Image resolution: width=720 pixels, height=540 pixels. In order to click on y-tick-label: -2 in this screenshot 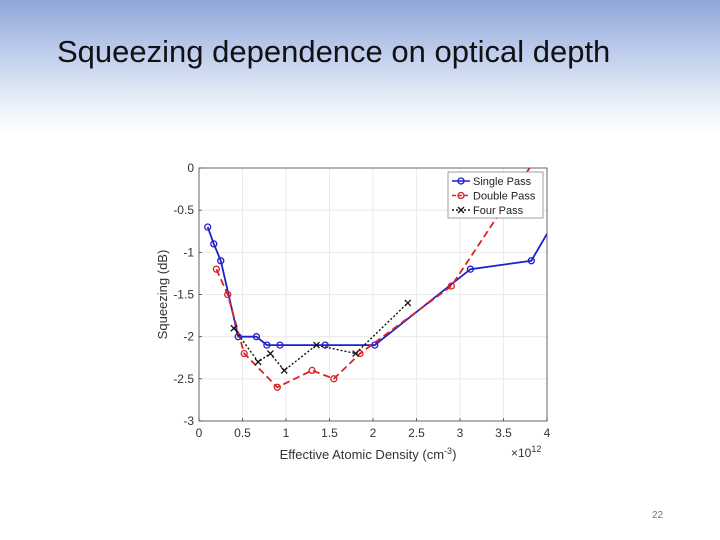, I will do `click(188, 337)`.